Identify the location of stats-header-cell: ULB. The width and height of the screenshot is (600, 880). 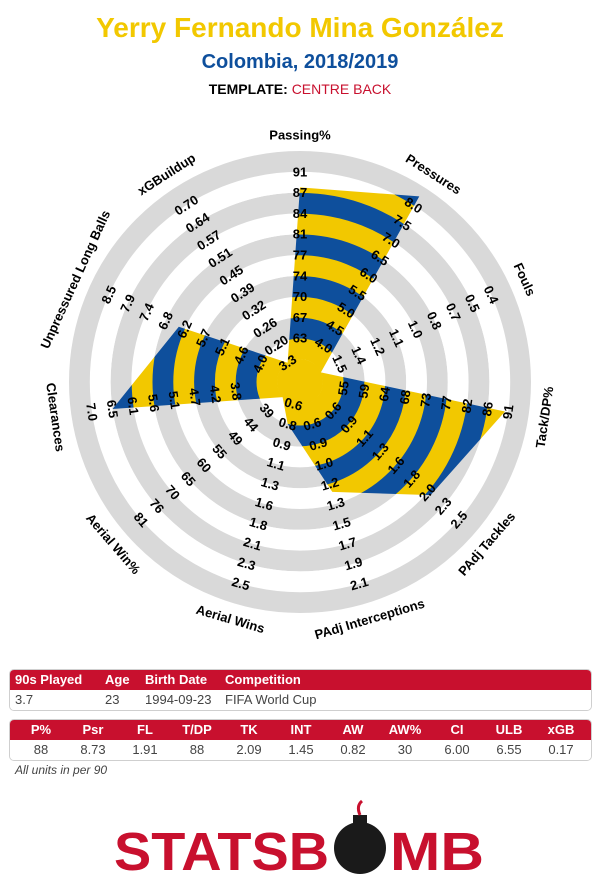
(509, 729).